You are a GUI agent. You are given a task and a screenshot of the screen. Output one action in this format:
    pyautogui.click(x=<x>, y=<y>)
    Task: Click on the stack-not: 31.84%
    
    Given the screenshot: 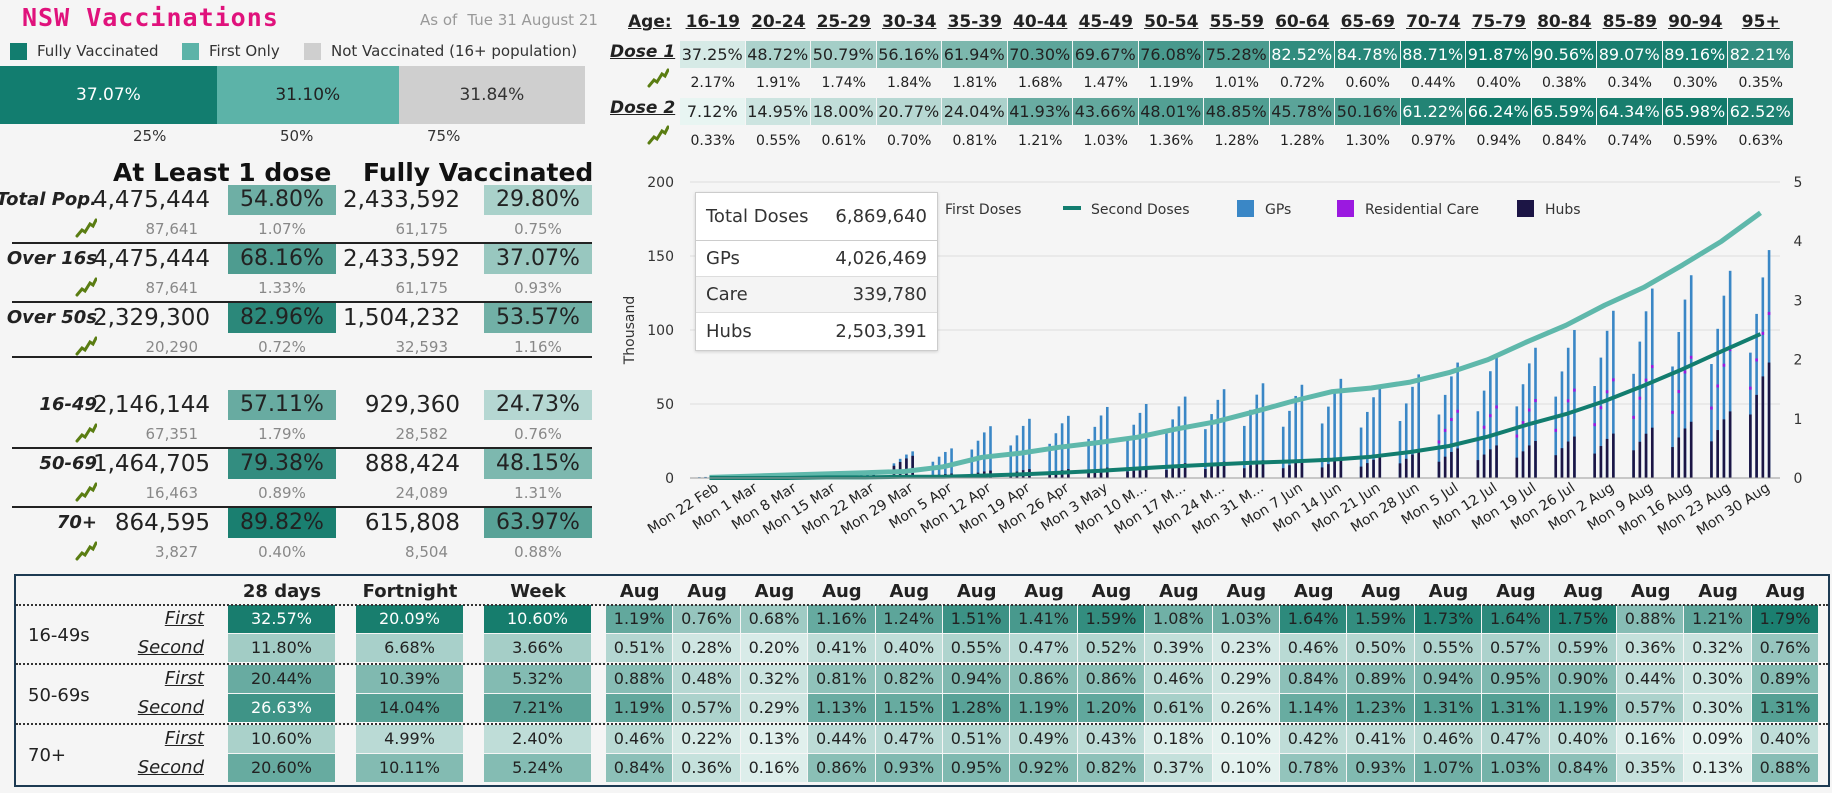 What is the action you would take?
    pyautogui.click(x=491, y=95)
    